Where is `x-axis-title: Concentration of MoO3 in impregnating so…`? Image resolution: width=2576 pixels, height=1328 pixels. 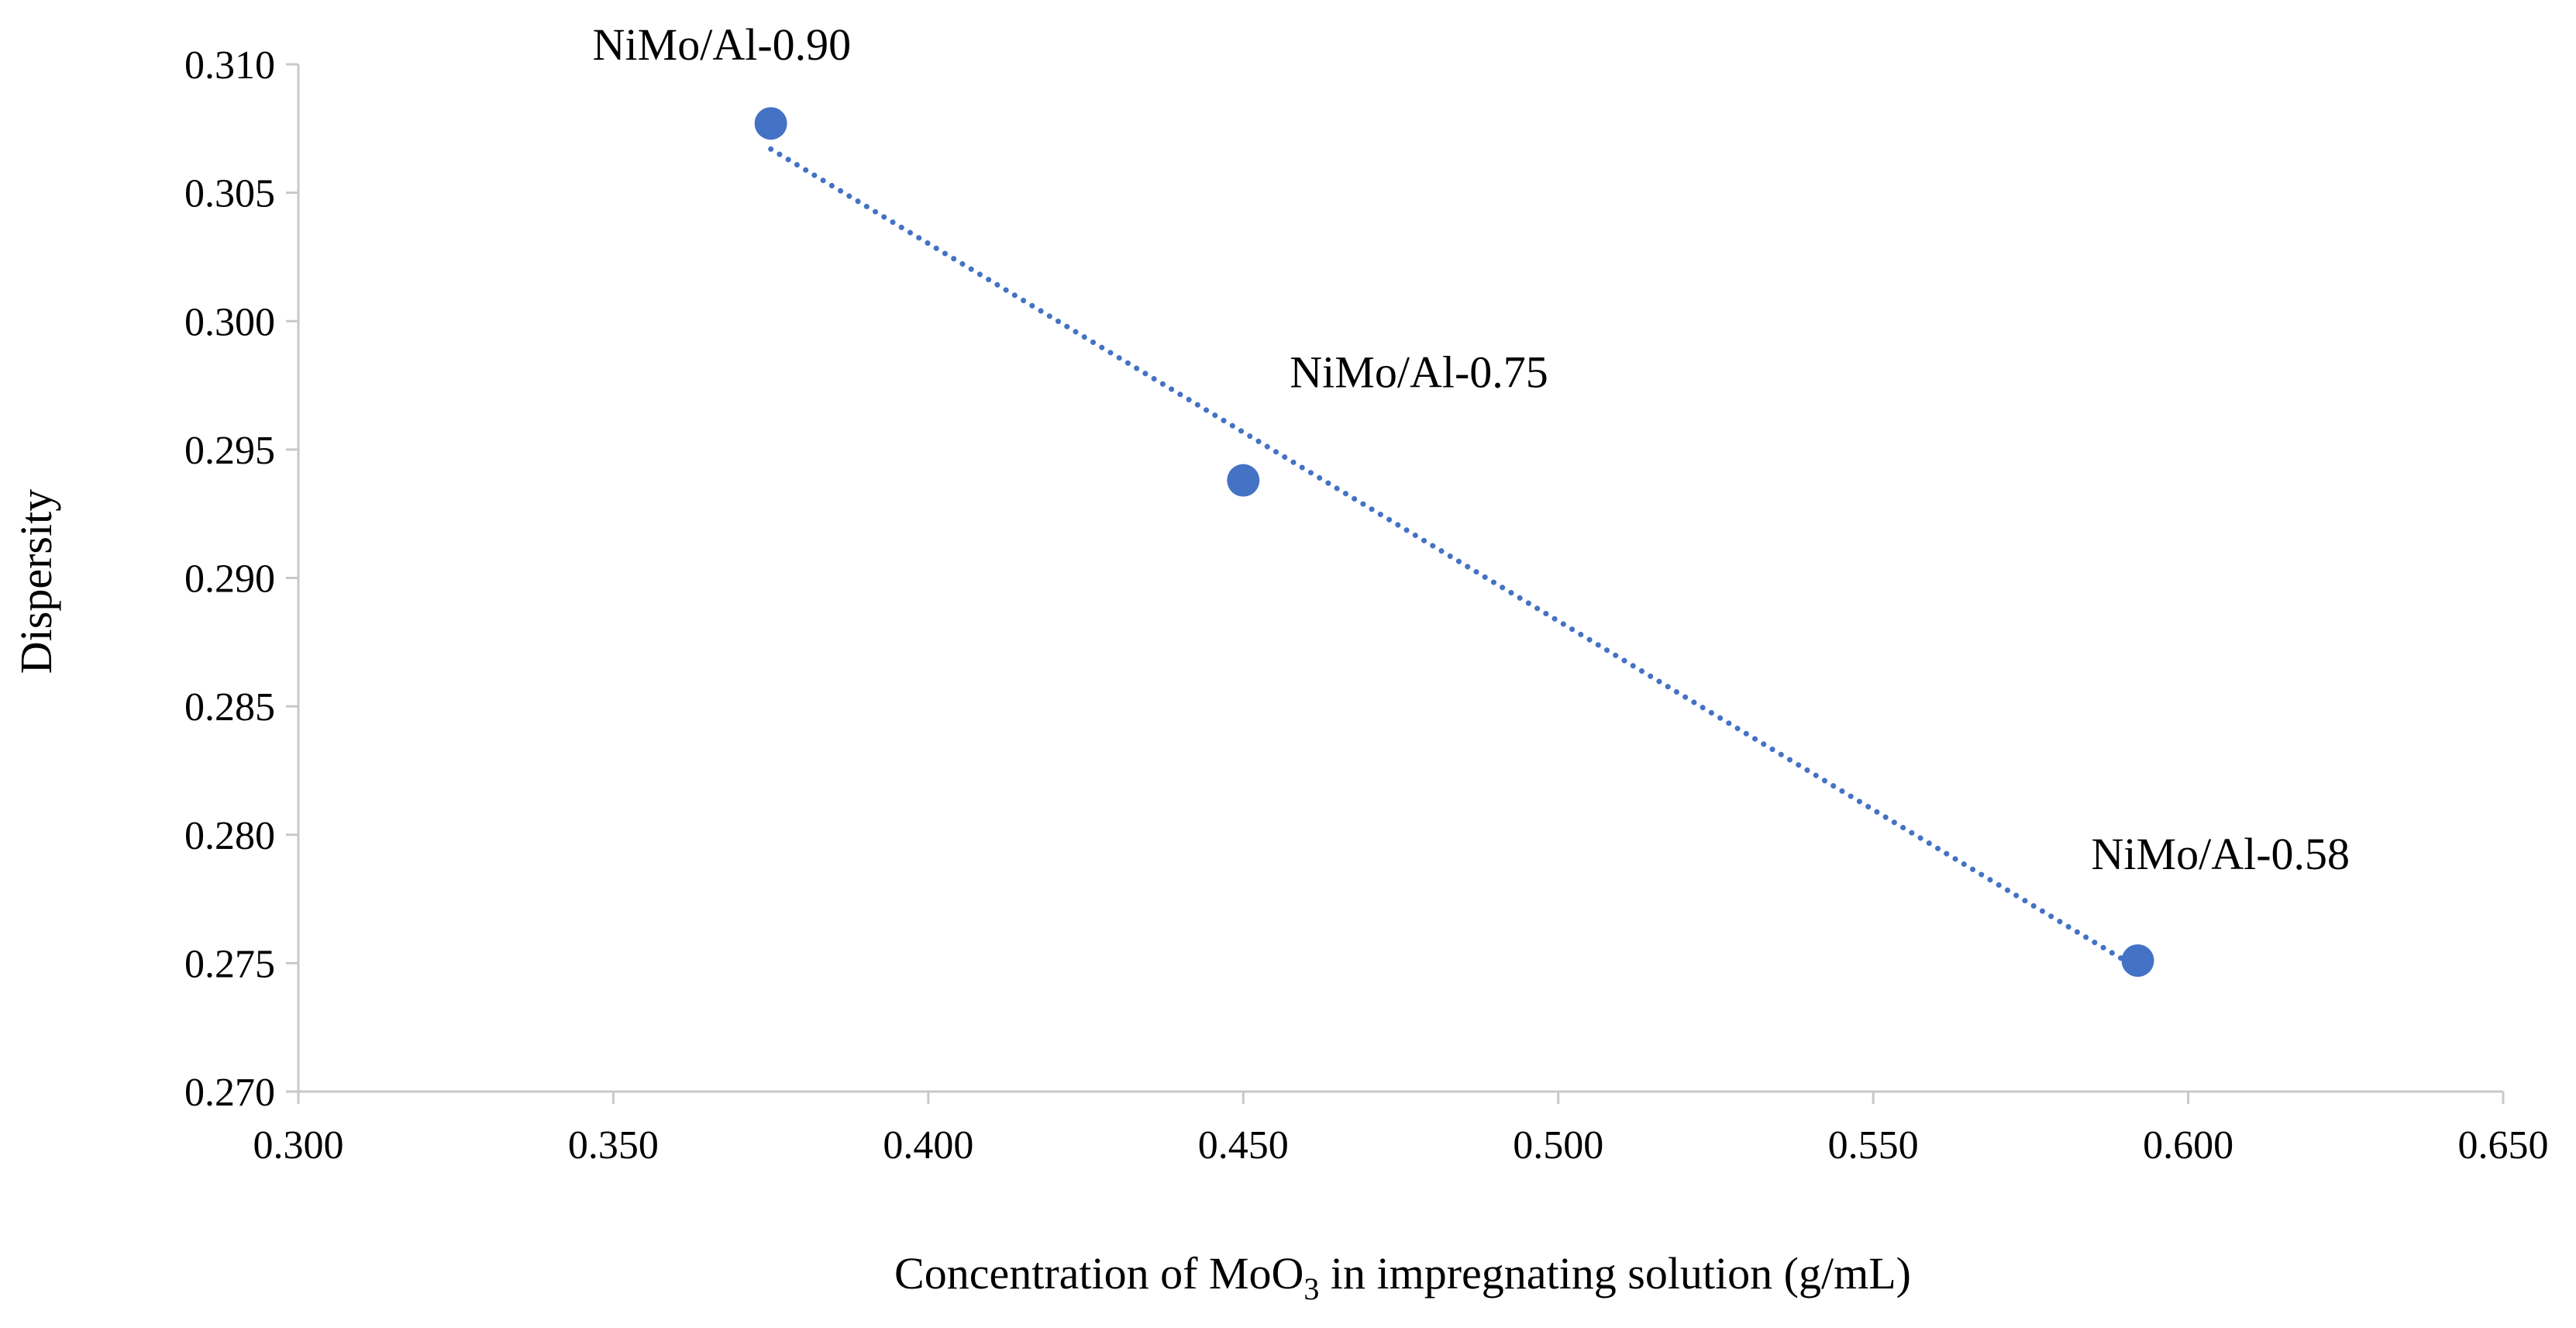
x-axis-title: Concentration of MoO3 in impregnating so… is located at coordinates (1402, 1277).